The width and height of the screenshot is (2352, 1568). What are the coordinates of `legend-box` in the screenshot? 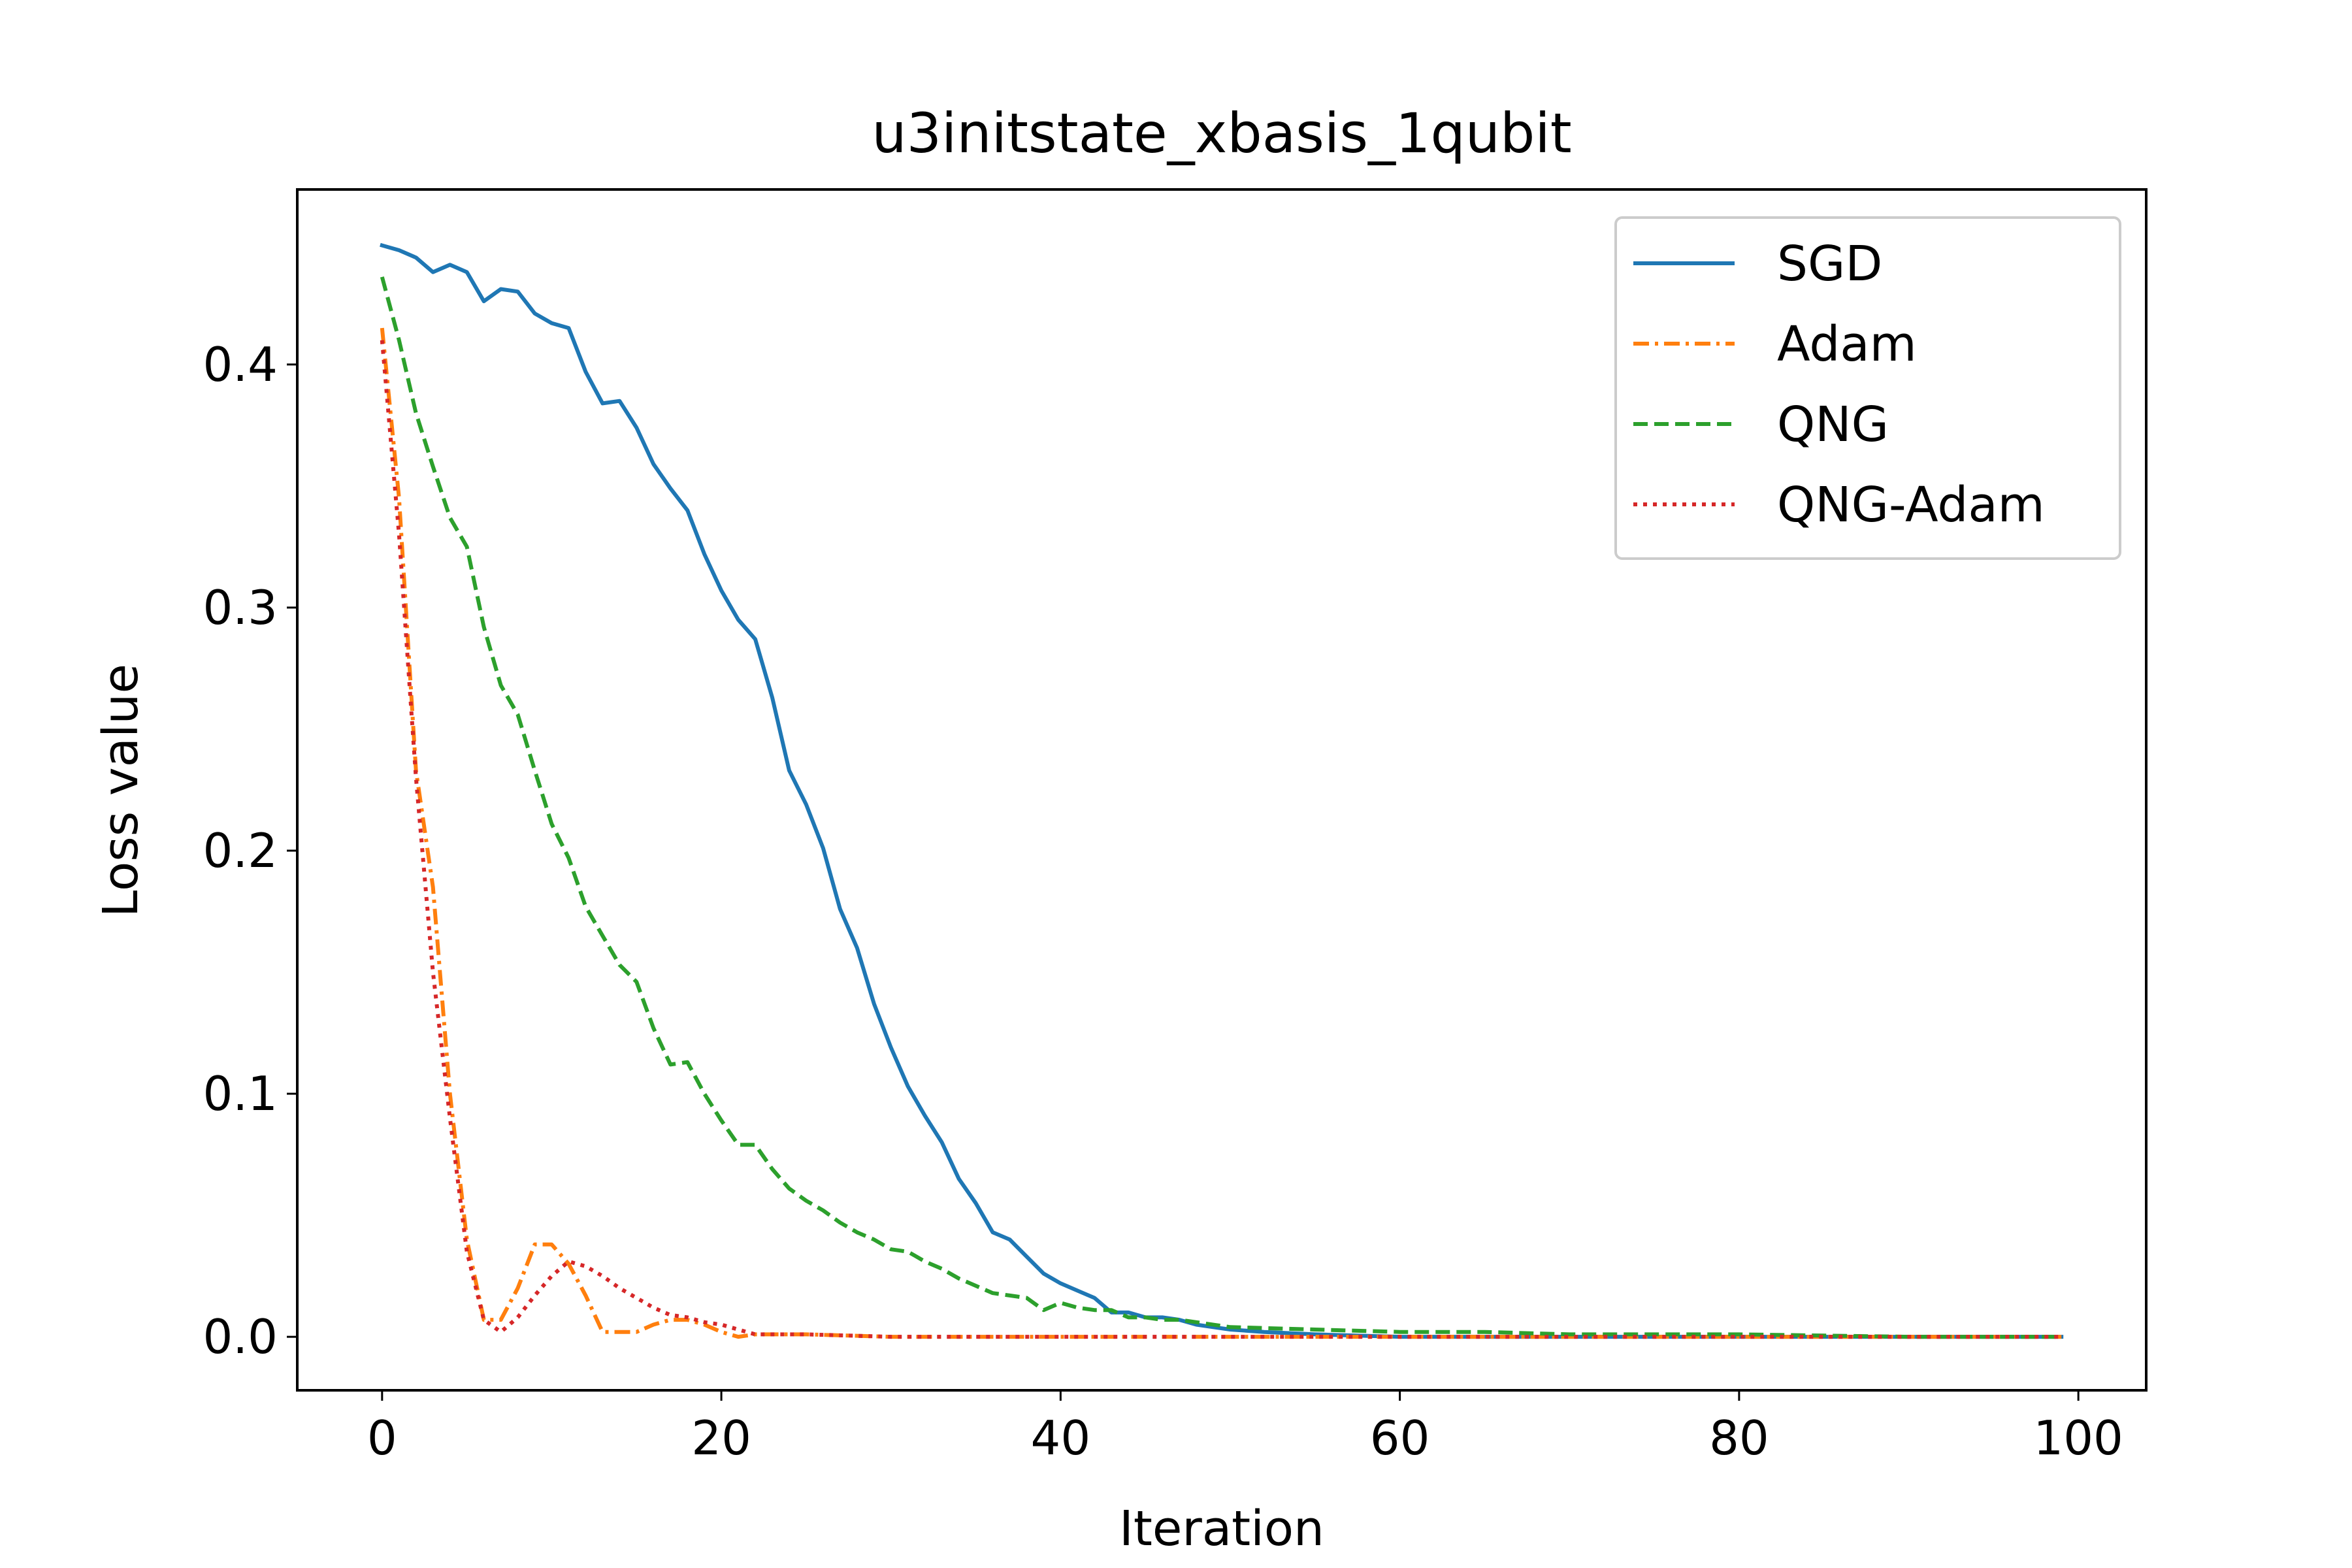 It's located at (1867, 388).